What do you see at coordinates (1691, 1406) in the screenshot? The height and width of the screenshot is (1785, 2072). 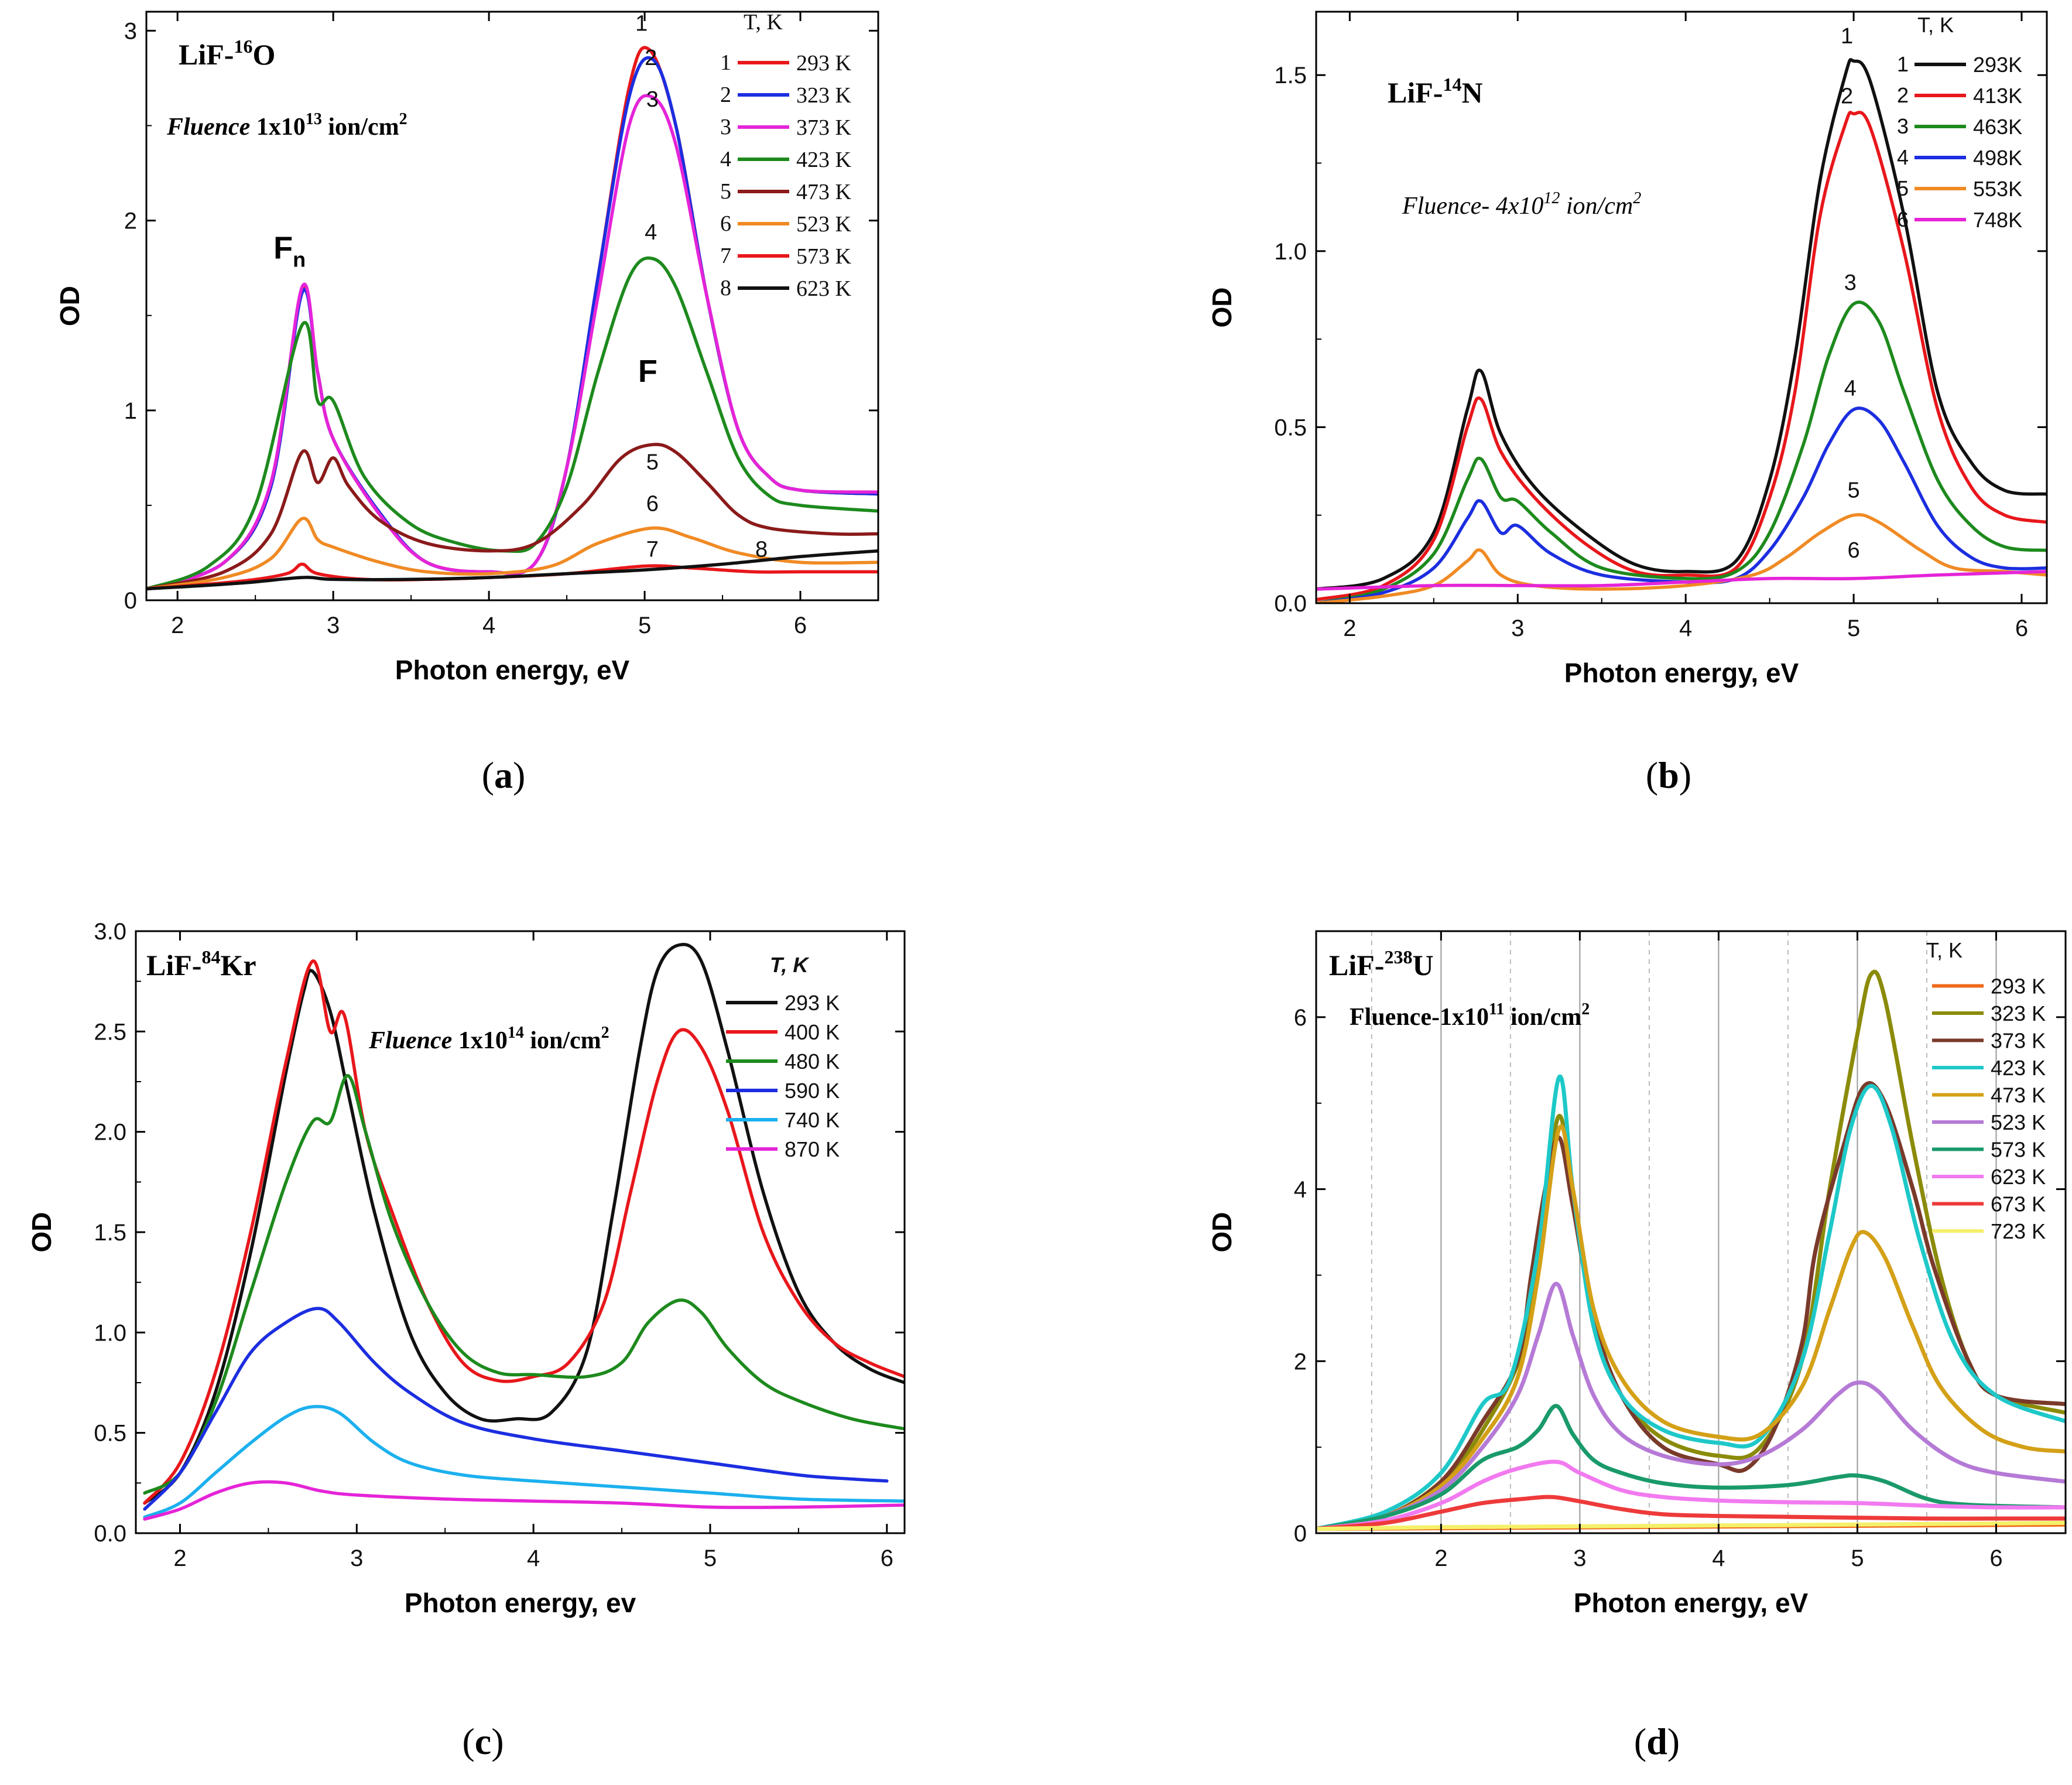 I see `series-line-523K` at bounding box center [1691, 1406].